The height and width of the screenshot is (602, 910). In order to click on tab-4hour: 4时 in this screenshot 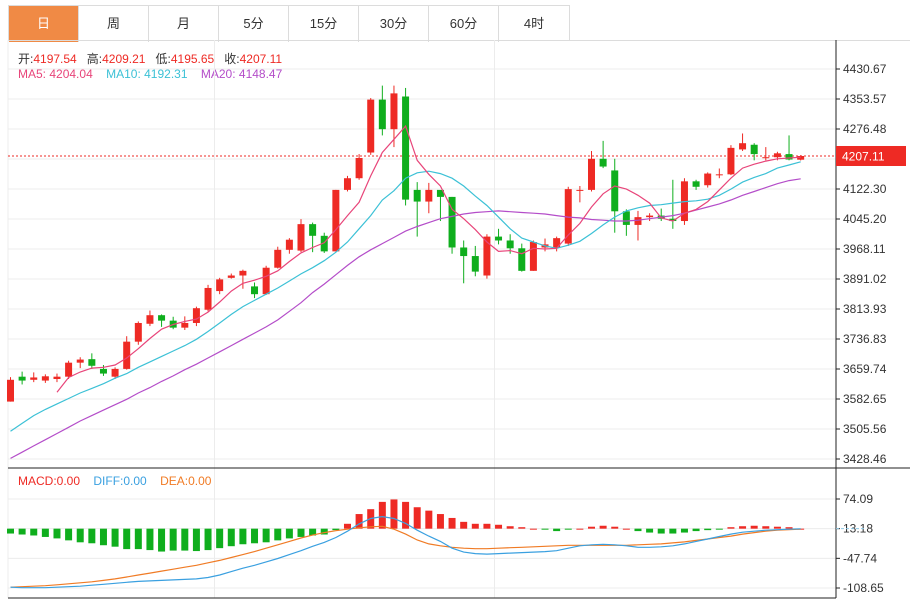, I will do `click(534, 24)`.